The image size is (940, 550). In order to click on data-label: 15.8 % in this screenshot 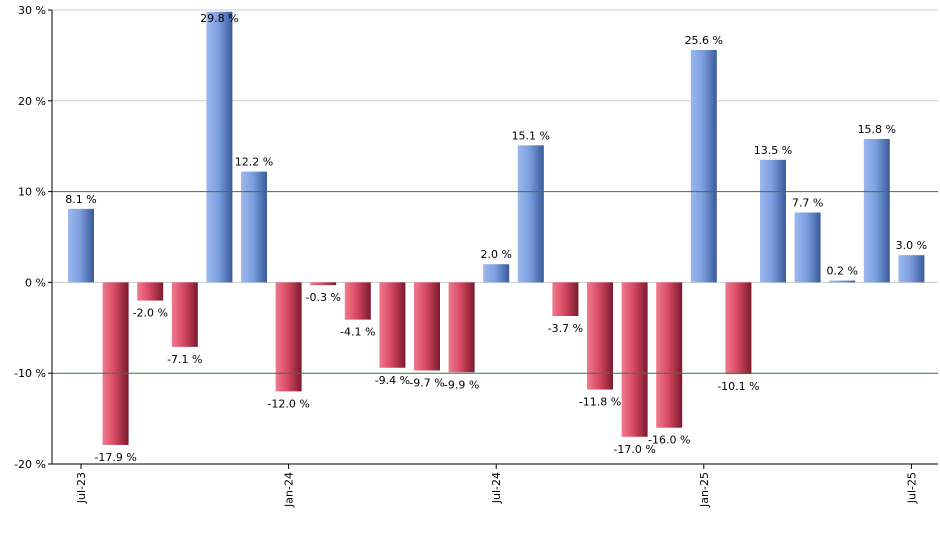, I will do `click(877, 129)`.